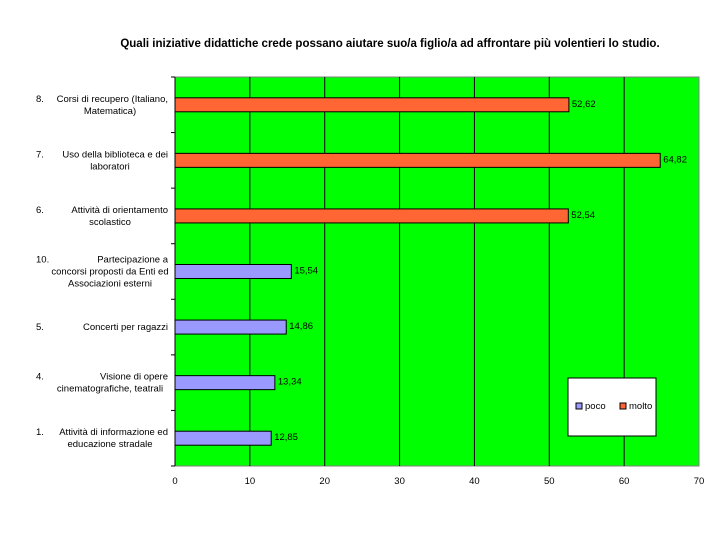  What do you see at coordinates (40, 432) in the screenshot?
I see `category-number: 1.` at bounding box center [40, 432].